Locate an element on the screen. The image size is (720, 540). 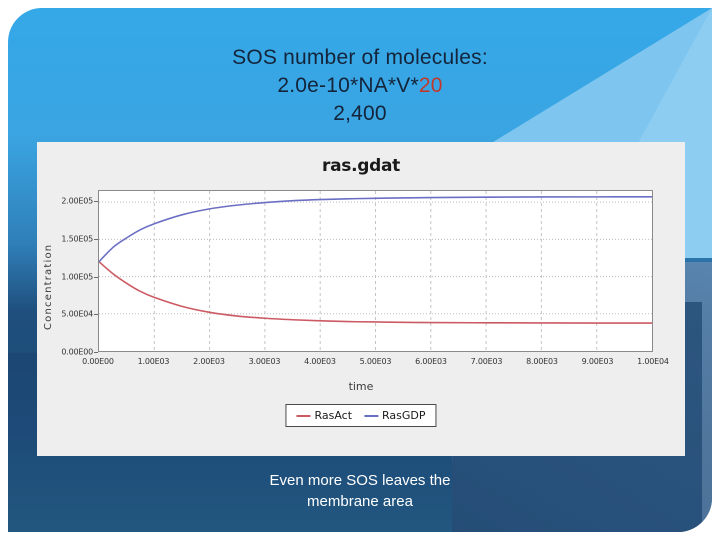
chart-y-axis-label: Concentration is located at coordinates (48, 287).